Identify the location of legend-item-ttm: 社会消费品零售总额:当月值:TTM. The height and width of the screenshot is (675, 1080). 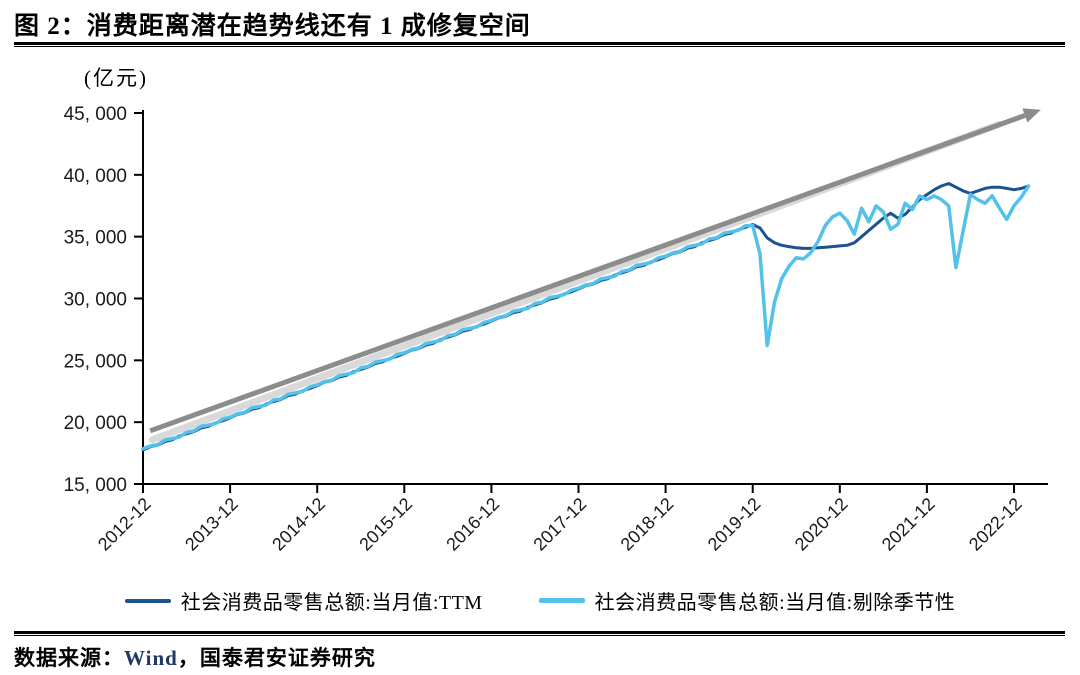
(303, 600).